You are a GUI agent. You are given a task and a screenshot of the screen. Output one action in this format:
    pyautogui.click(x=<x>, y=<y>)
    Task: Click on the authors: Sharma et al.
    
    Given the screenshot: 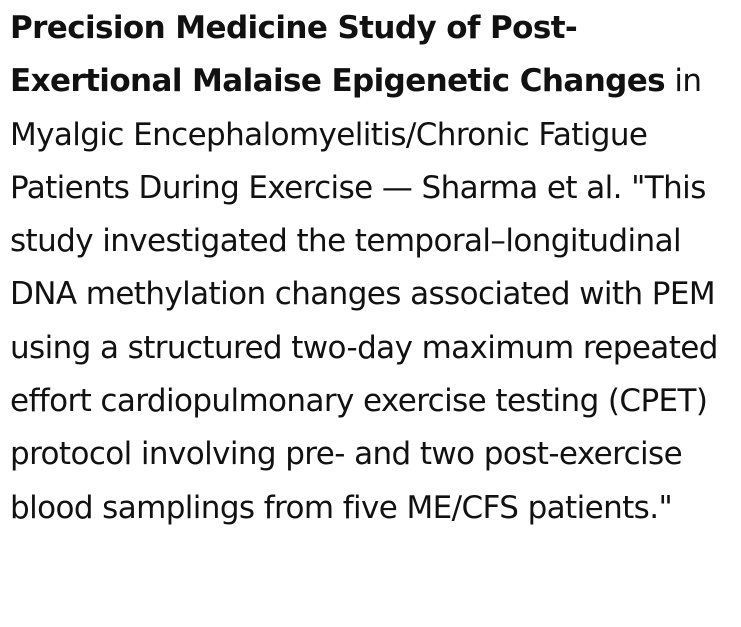 What is the action you would take?
    pyautogui.click(x=522, y=187)
    